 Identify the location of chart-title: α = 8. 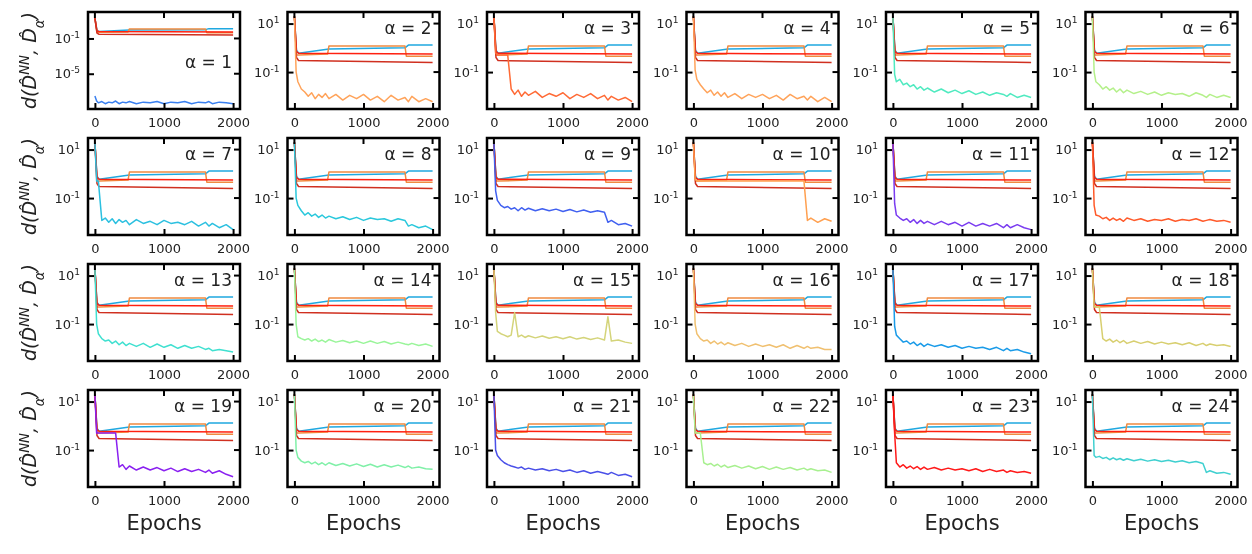
(408, 154).